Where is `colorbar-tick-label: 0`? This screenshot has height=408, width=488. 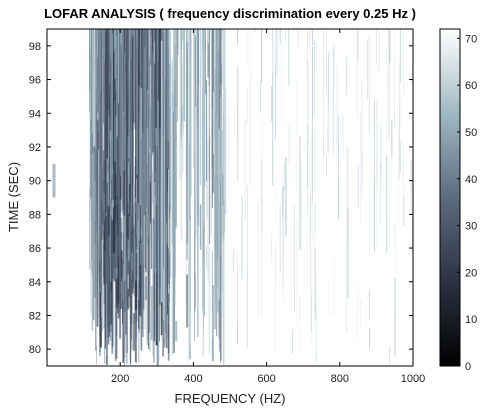 colorbar-tick-label: 0 is located at coordinates (468, 367).